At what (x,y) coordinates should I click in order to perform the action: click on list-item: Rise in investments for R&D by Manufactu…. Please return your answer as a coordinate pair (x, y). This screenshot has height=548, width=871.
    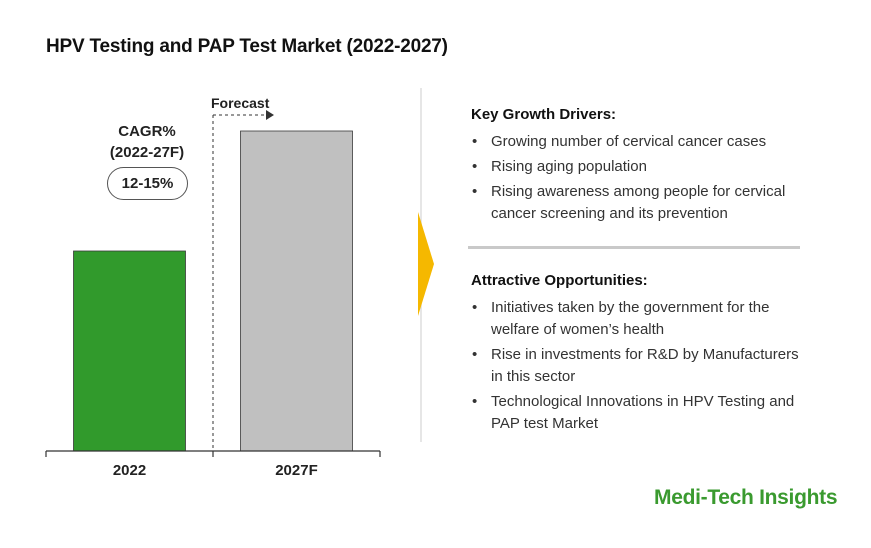
    Looking at the image, I should click on (641, 366).